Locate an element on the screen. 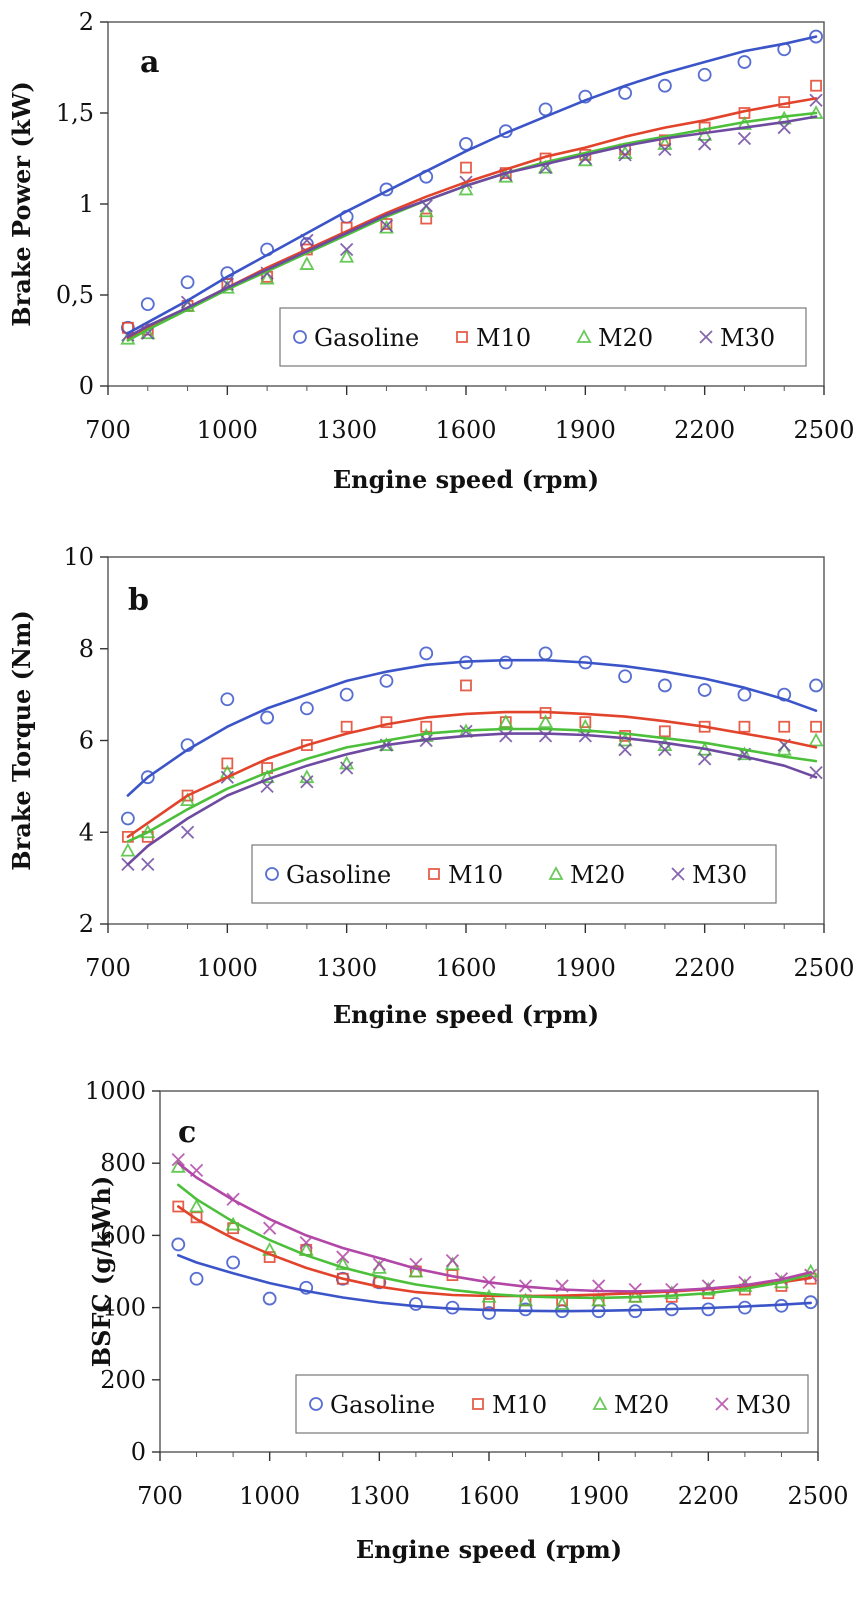  legend-label-m10: M10 is located at coordinates (475, 875).